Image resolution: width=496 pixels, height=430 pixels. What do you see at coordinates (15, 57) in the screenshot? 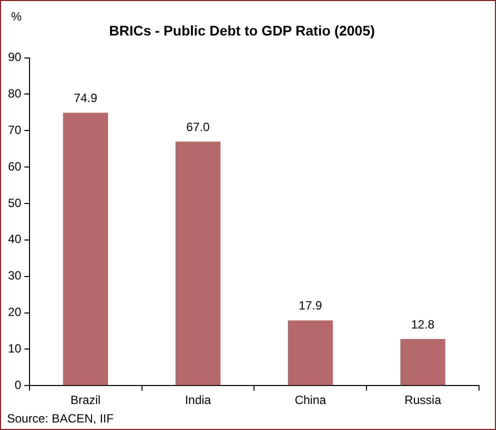
I see `y-tick-label: 90` at bounding box center [15, 57].